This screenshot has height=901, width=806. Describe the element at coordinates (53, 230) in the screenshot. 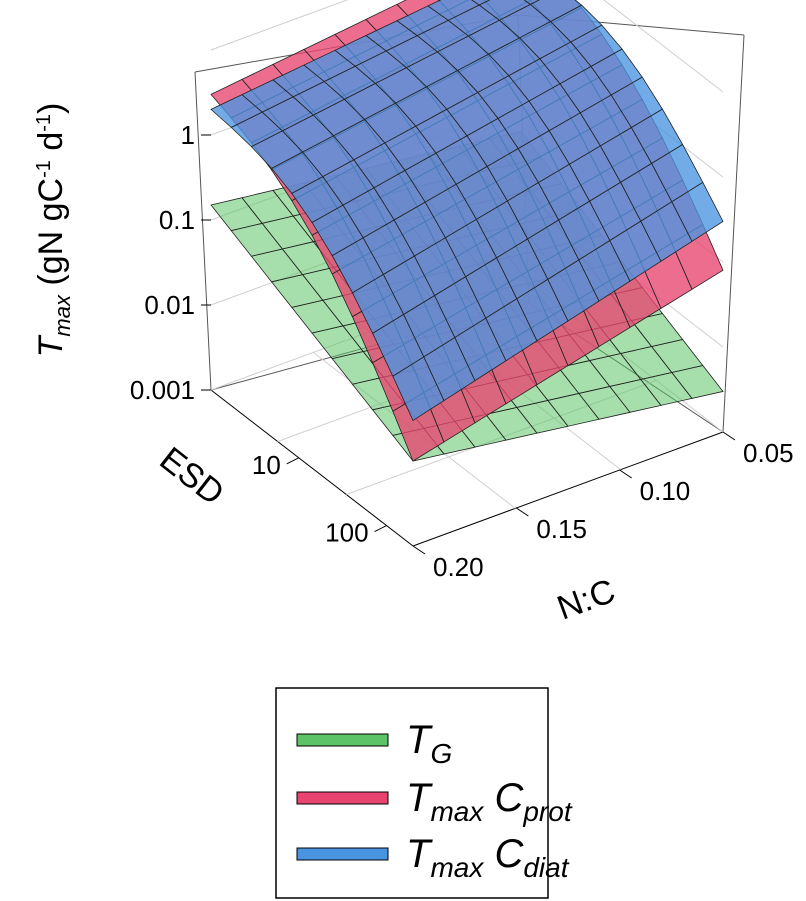

I see `z-axis-title: Tmax (gN gC-1 d-1)` at that location.